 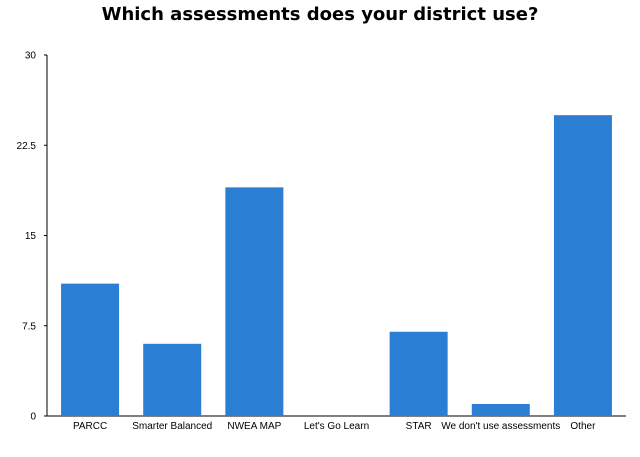 I want to click on x-tick-label: Let's Go Learn, so click(x=336, y=426).